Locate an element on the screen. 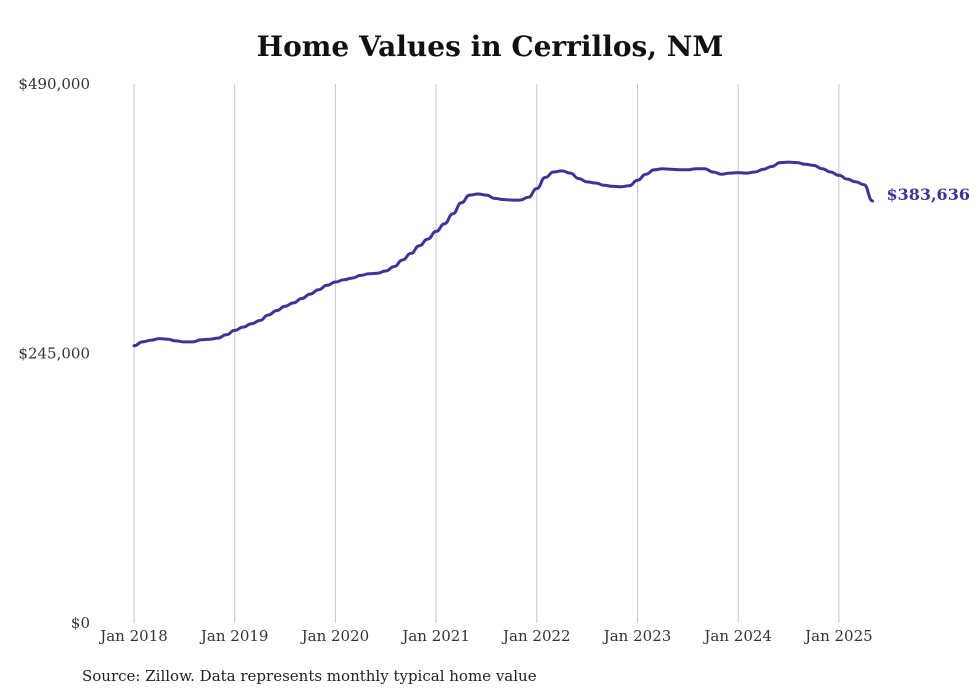 This screenshot has width=980, height=699. x-tick-label: Jan 2020 is located at coordinates (335, 636).